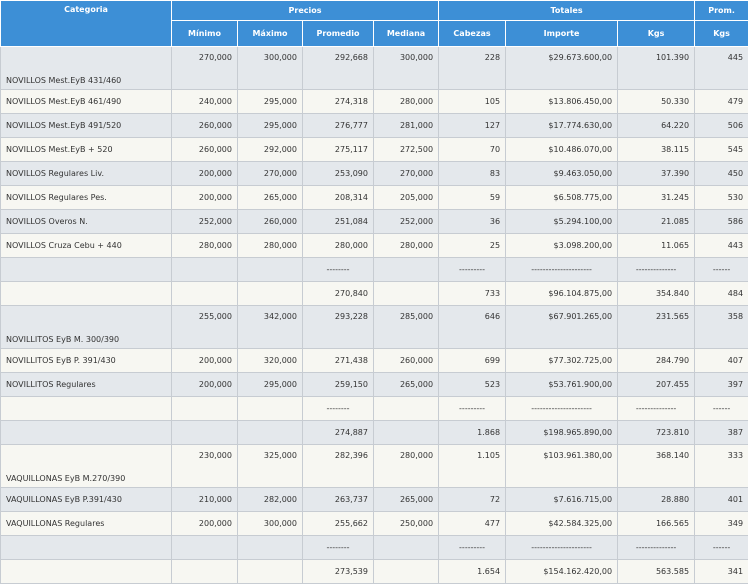  Describe the element at coordinates (86, 466) in the screenshot. I see `cell-categoria: VAQUILLONAS EyB M.270/390` at that location.